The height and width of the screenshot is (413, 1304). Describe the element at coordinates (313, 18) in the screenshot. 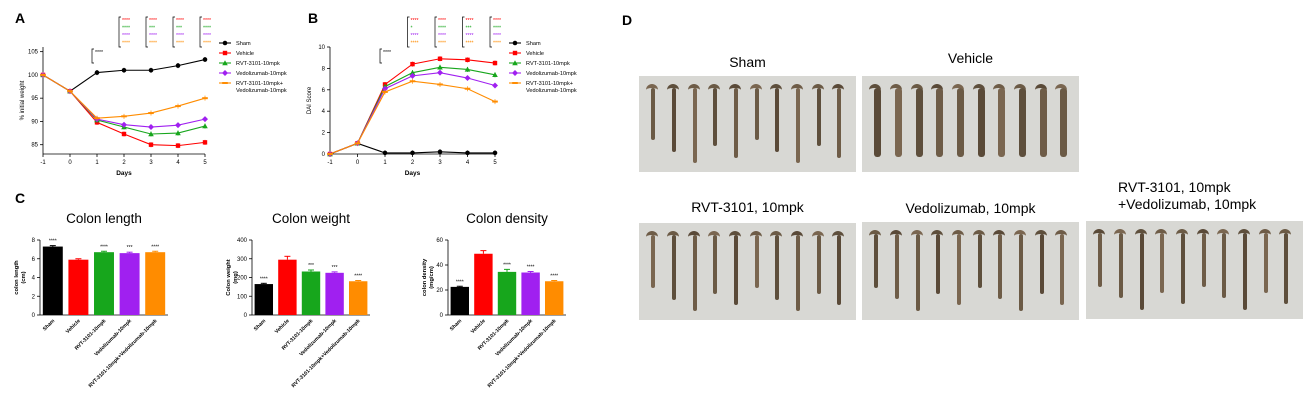

I see `panel-letter-b: B` at that location.